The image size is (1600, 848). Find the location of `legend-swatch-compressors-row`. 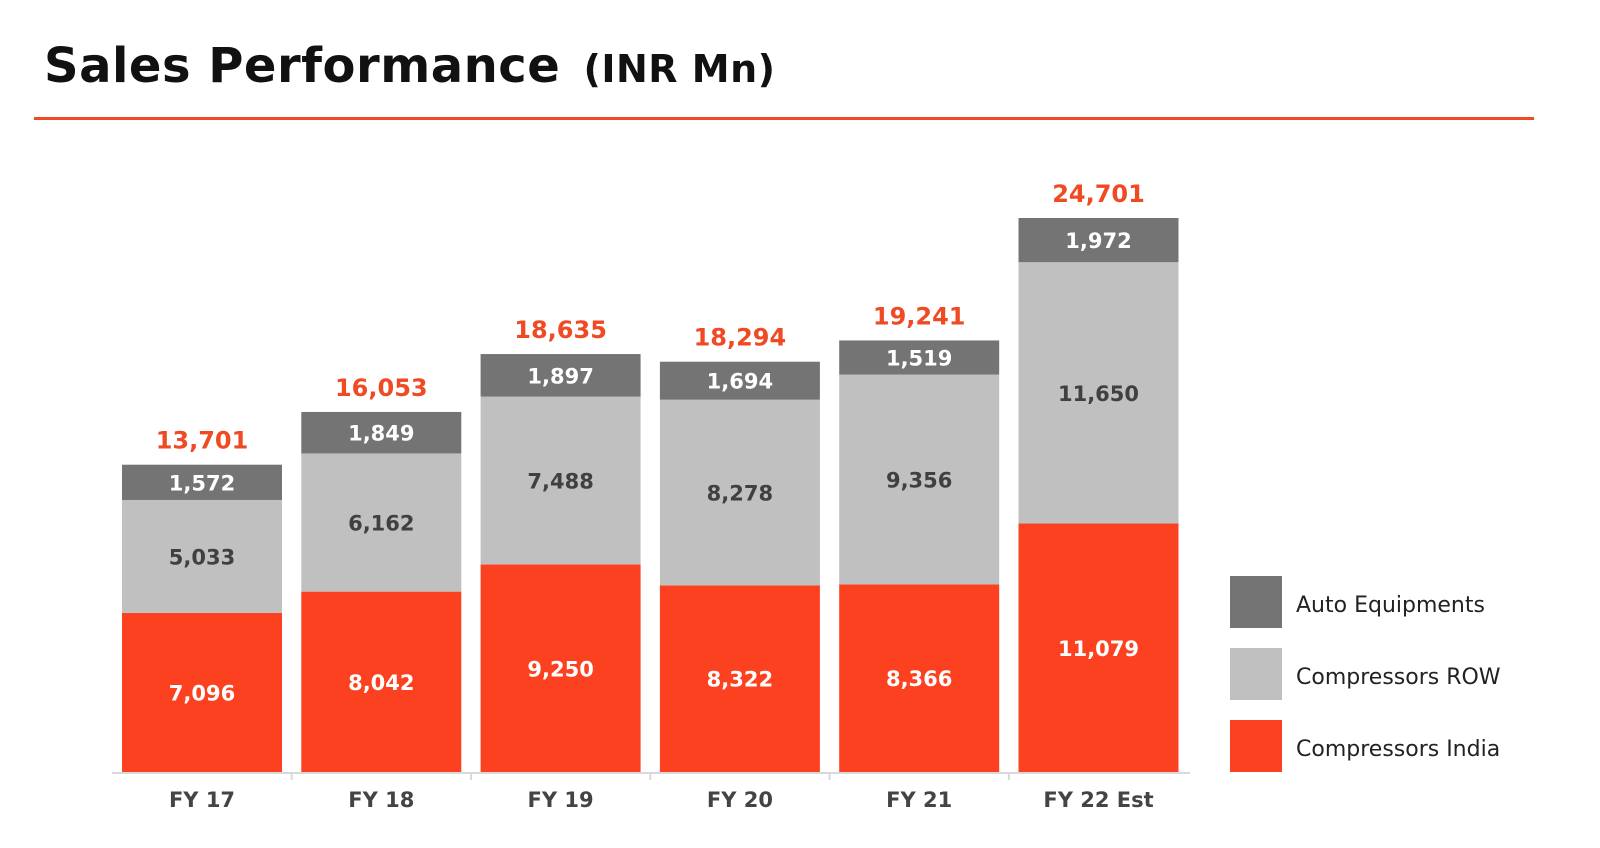

legend-swatch-compressors-row is located at coordinates (1256, 674).